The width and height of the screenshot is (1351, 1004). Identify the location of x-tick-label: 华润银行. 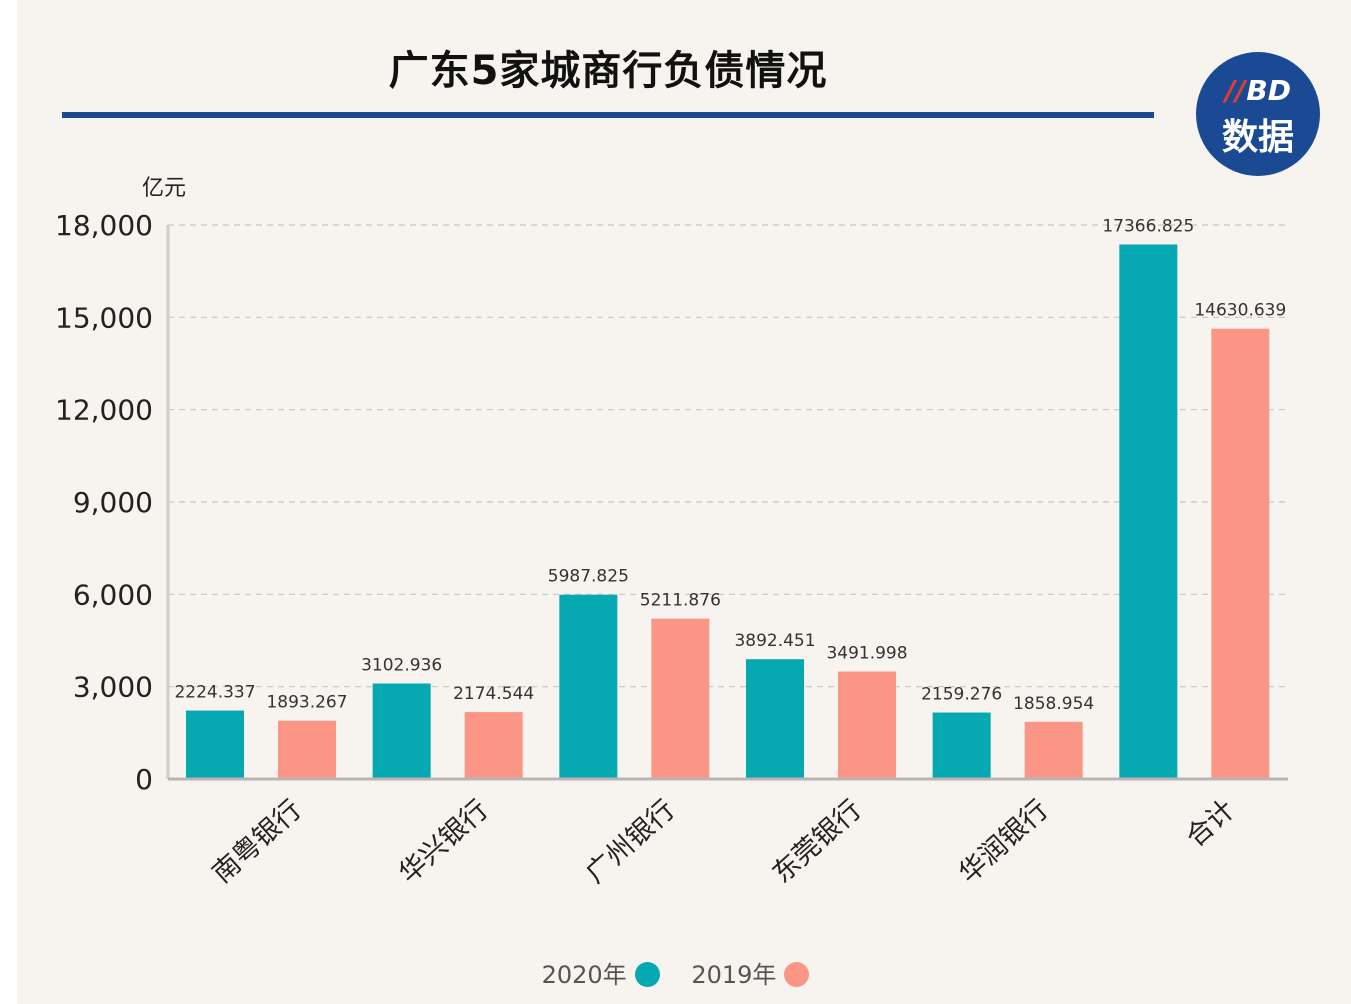
(1003, 841).